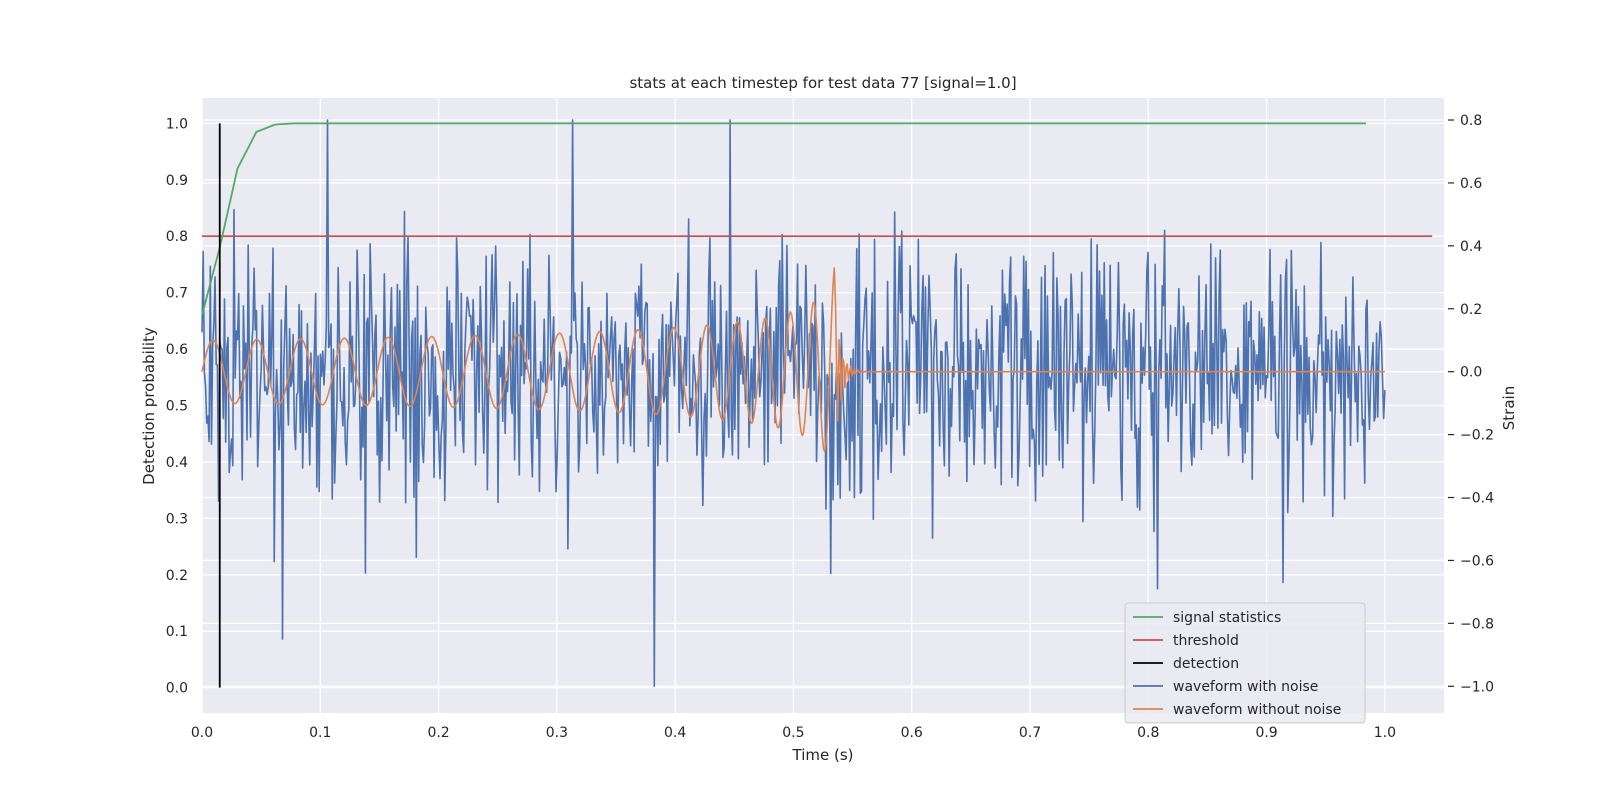  Describe the element at coordinates (1477, 561) in the screenshot. I see `y2-tick-label: −0.6` at that location.